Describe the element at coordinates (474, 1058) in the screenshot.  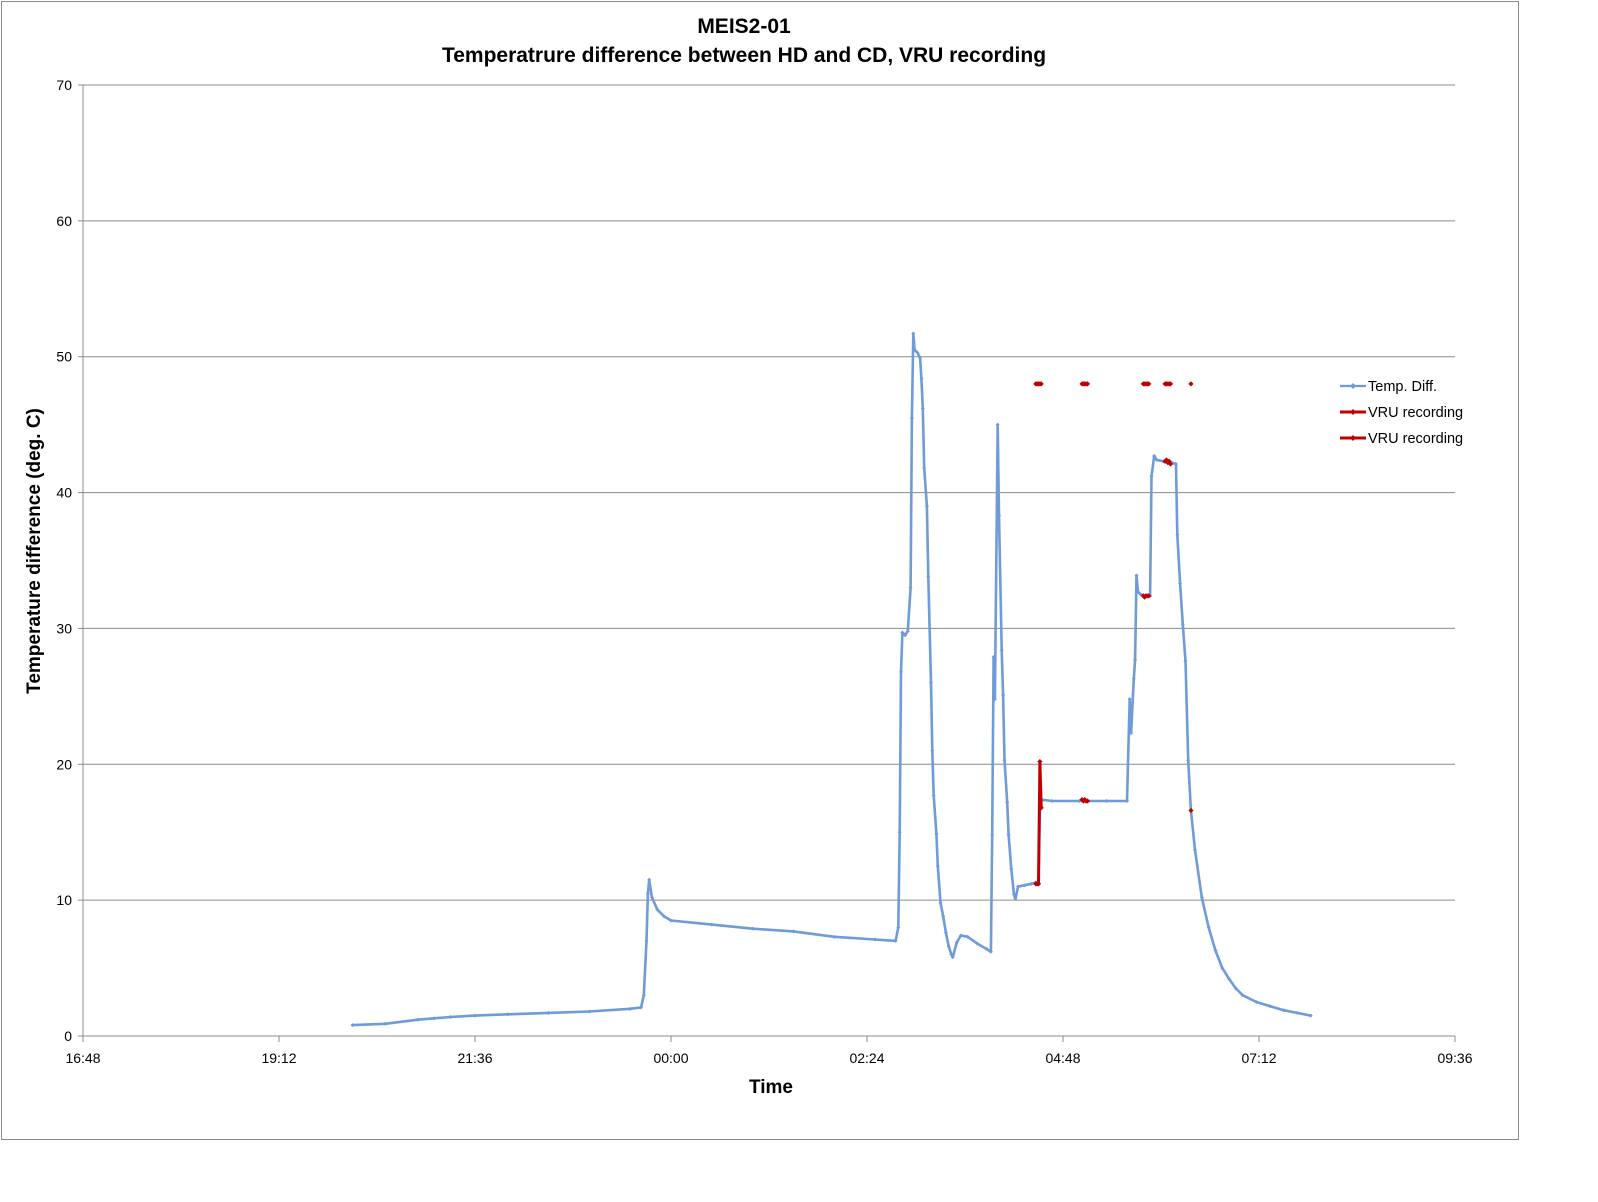
I see `x-tick-label: 21:36` at that location.